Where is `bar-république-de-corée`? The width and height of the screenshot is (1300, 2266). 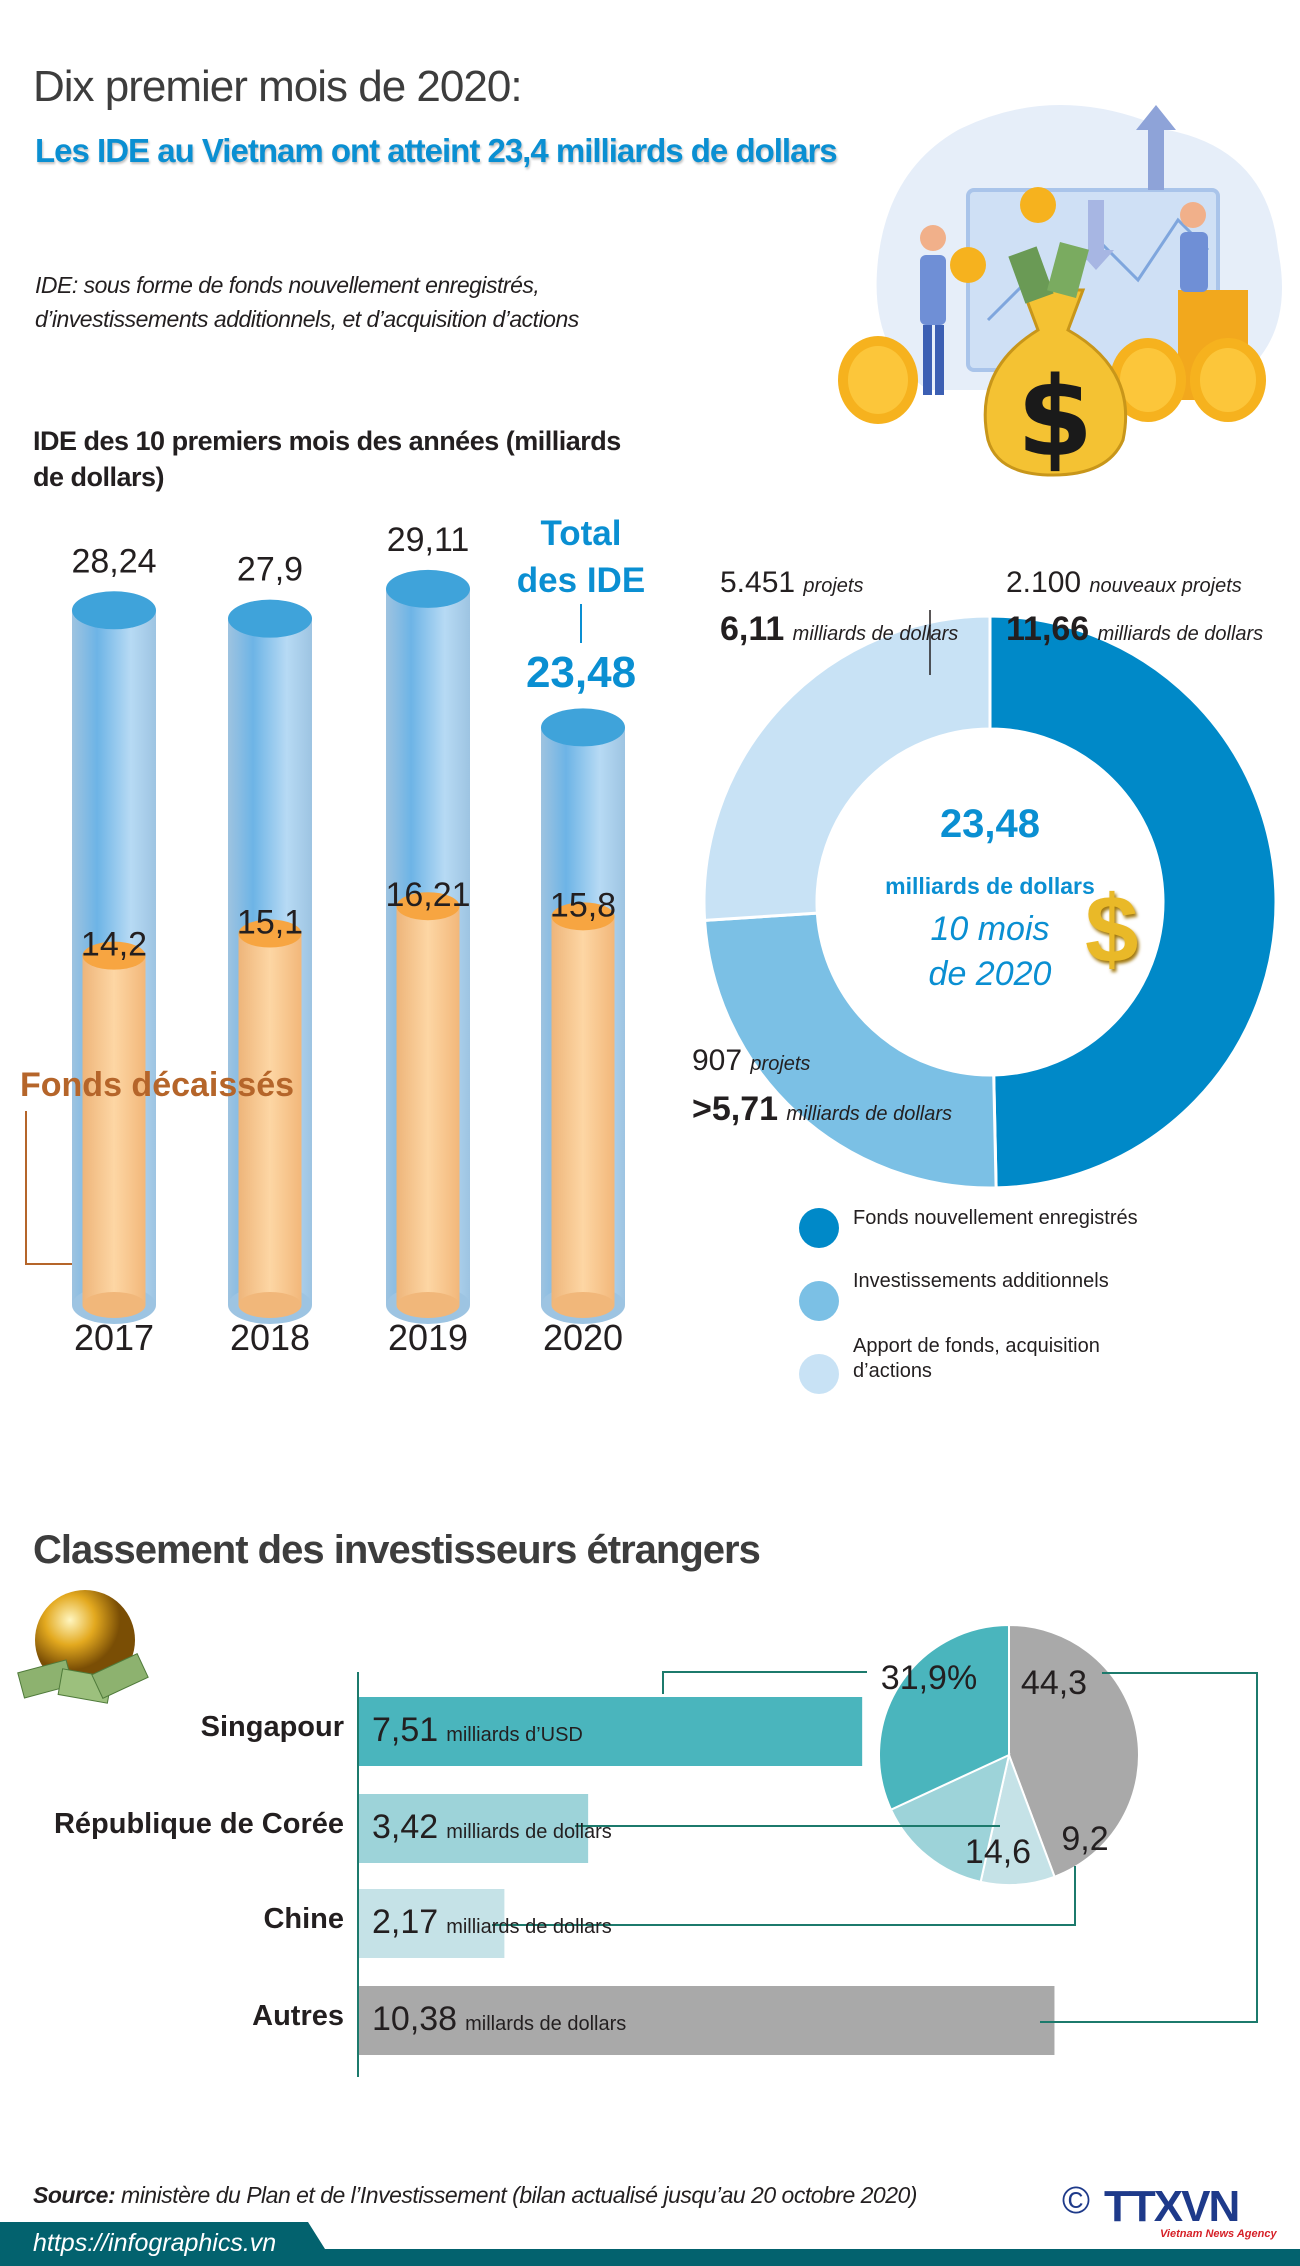 bar-république-de-corée is located at coordinates (474, 1828).